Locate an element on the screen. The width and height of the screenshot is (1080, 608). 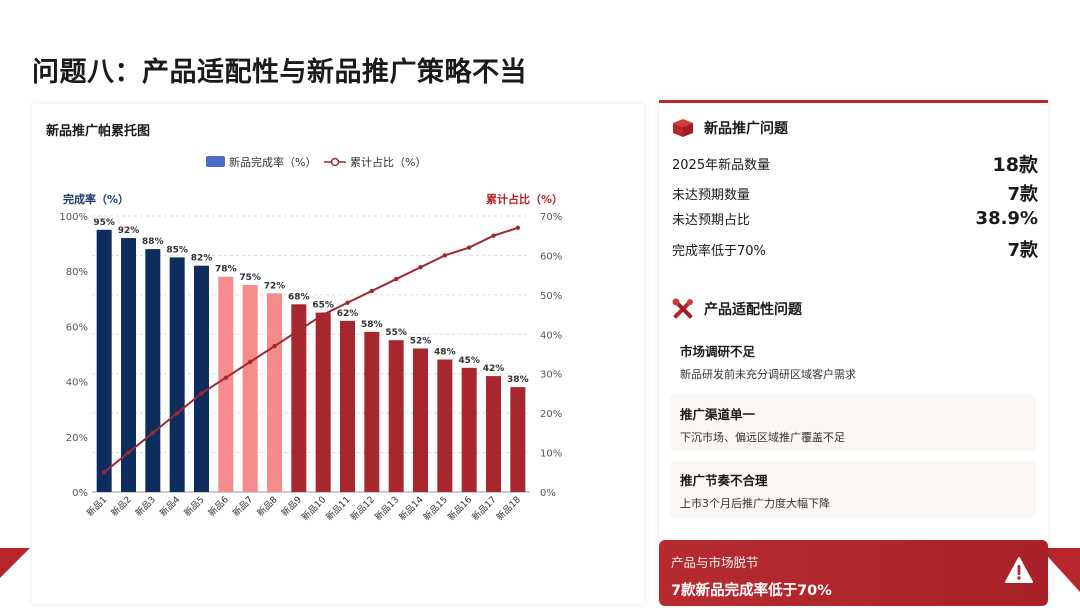
stat-label: 未达预期占比 is located at coordinates (711, 220).